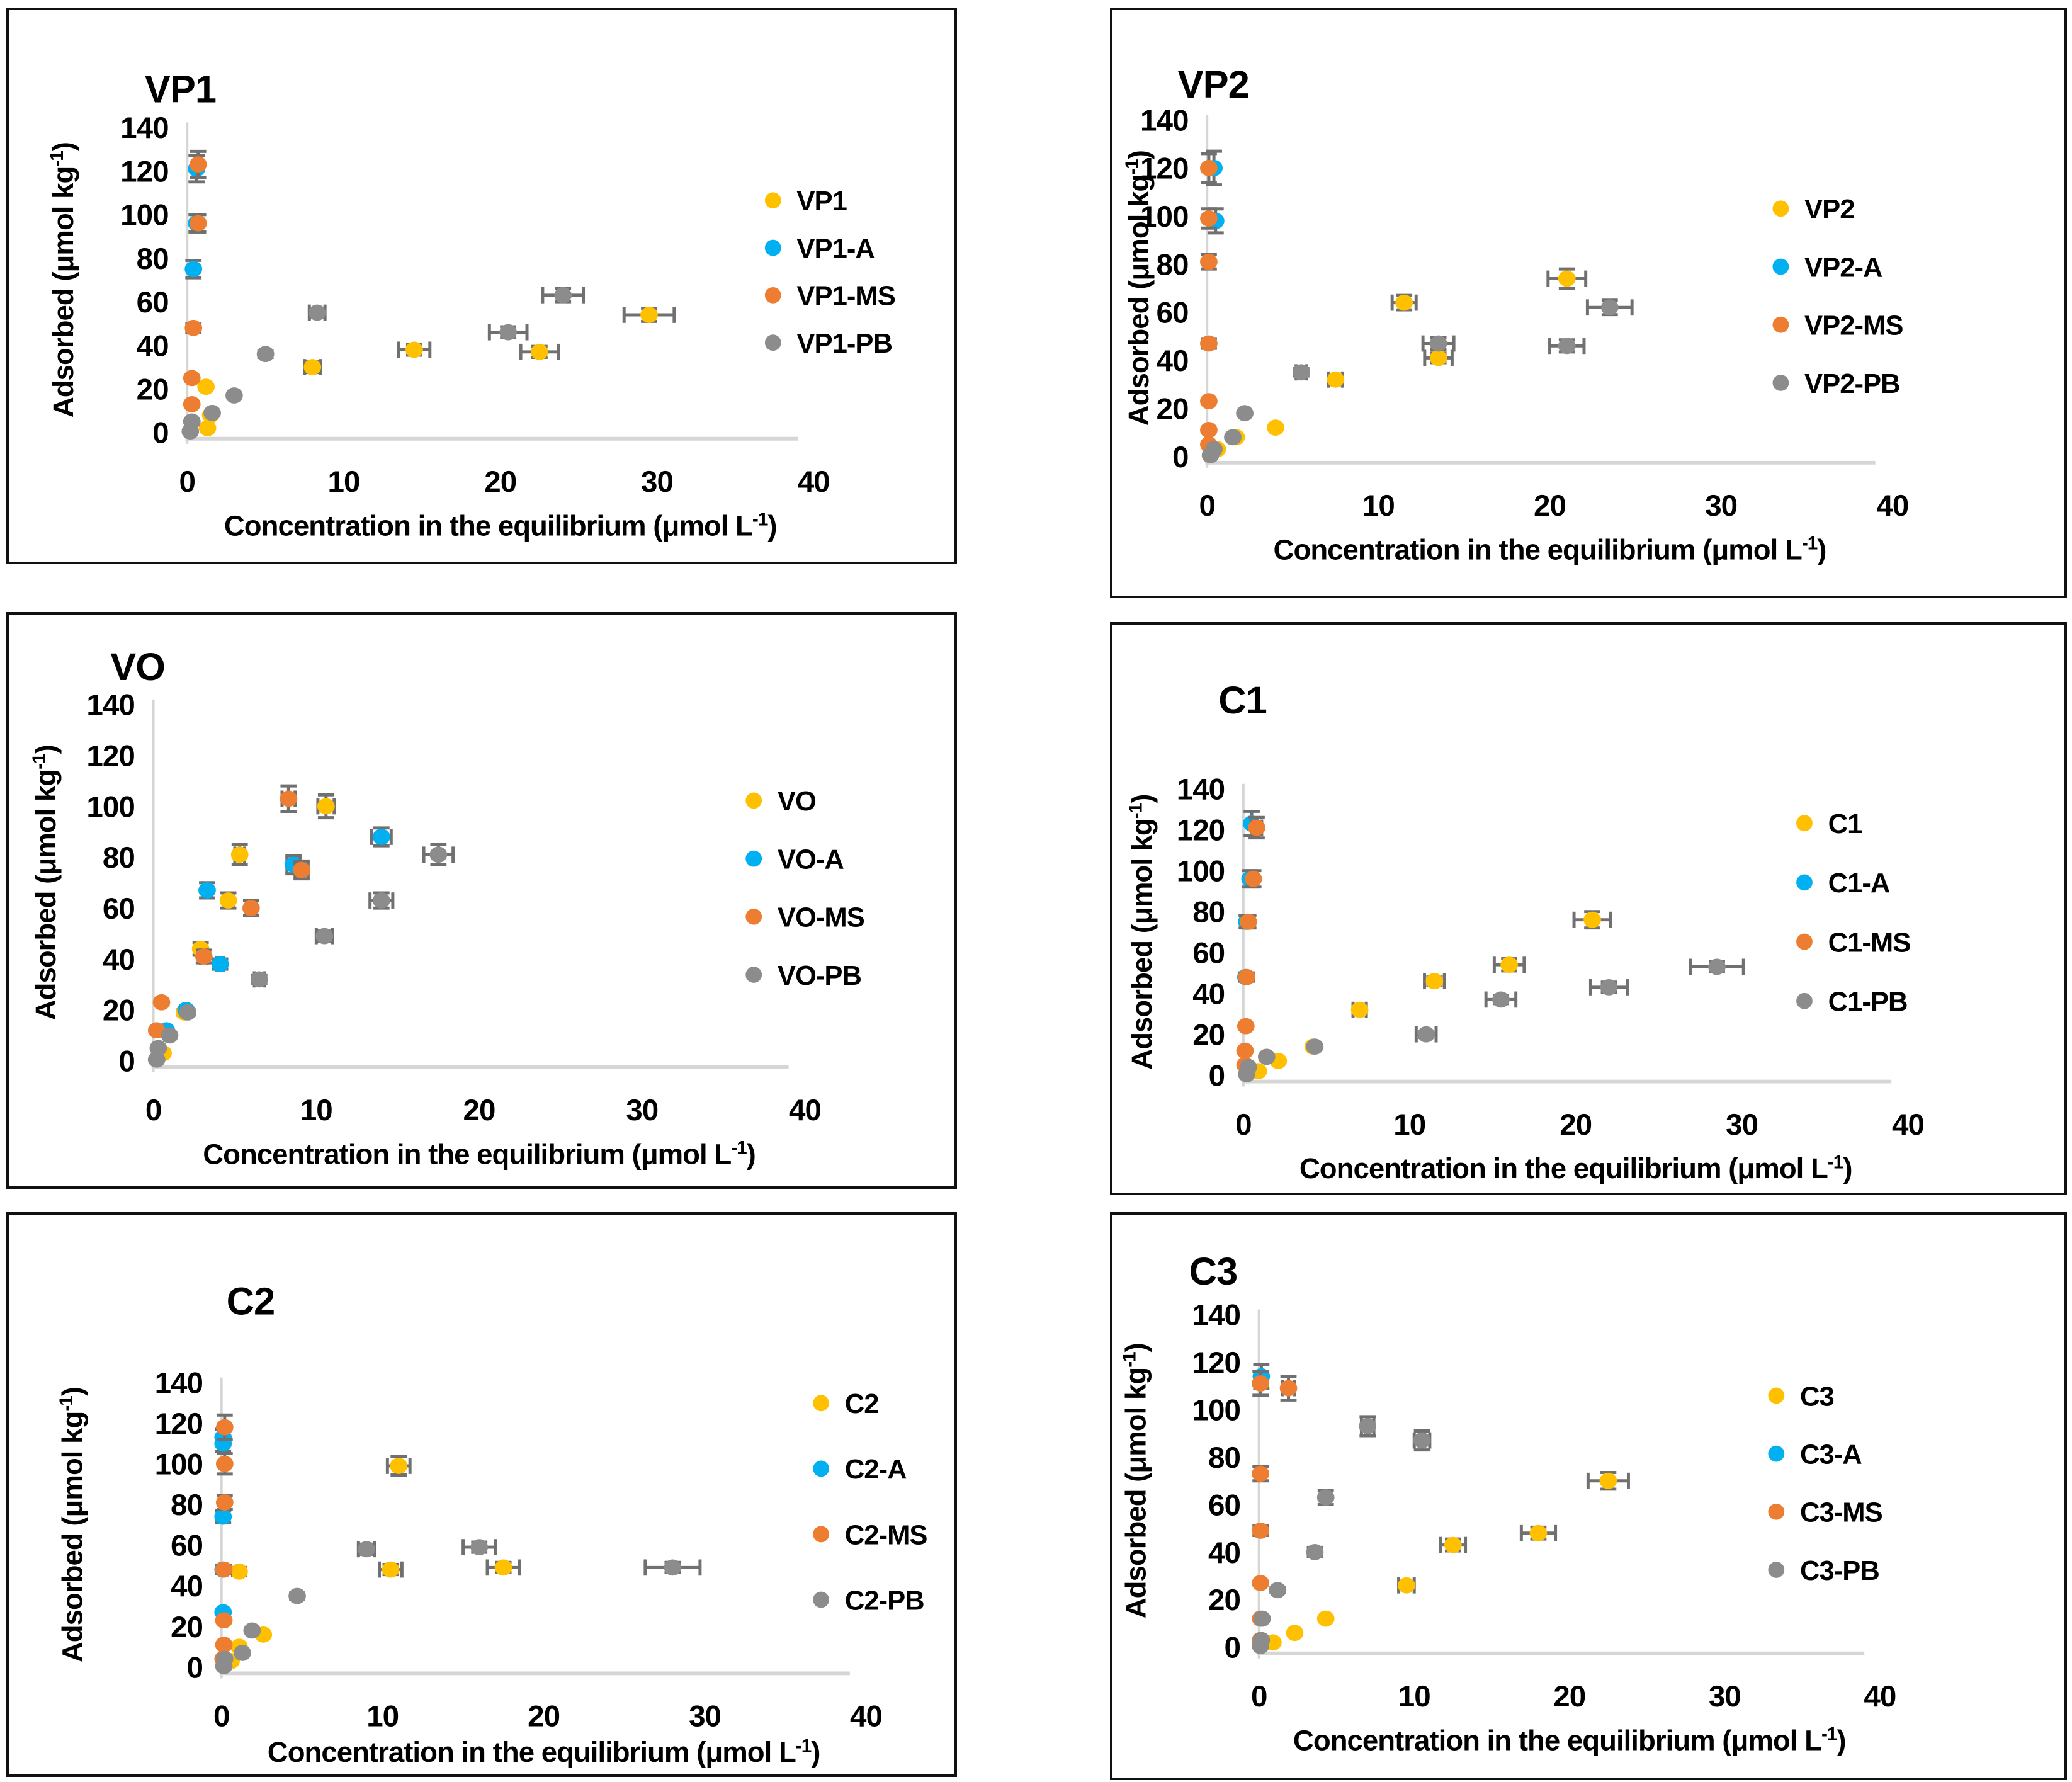 The image size is (2072, 1782). I want to click on legend: C3 C3-A C3-MS C3-PB, so click(1825, 1484).